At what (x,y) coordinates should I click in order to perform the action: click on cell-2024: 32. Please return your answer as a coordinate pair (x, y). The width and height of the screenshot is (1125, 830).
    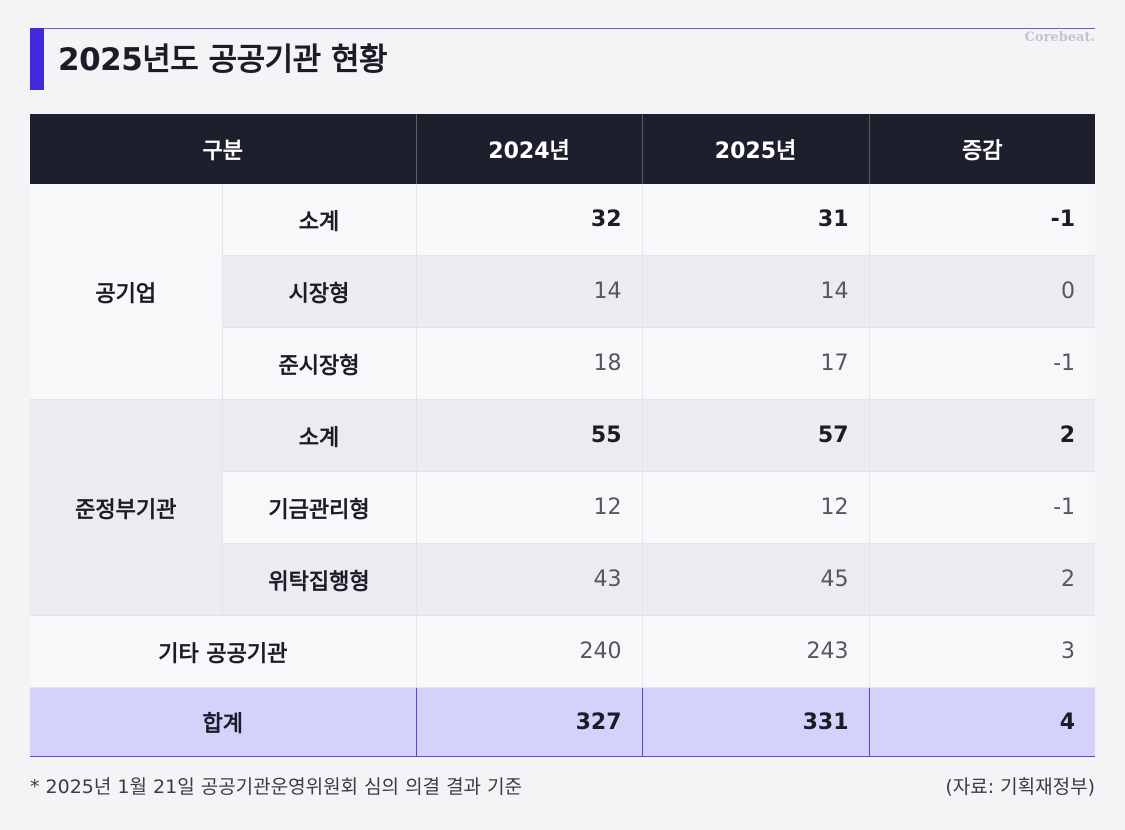
    Looking at the image, I should click on (529, 220).